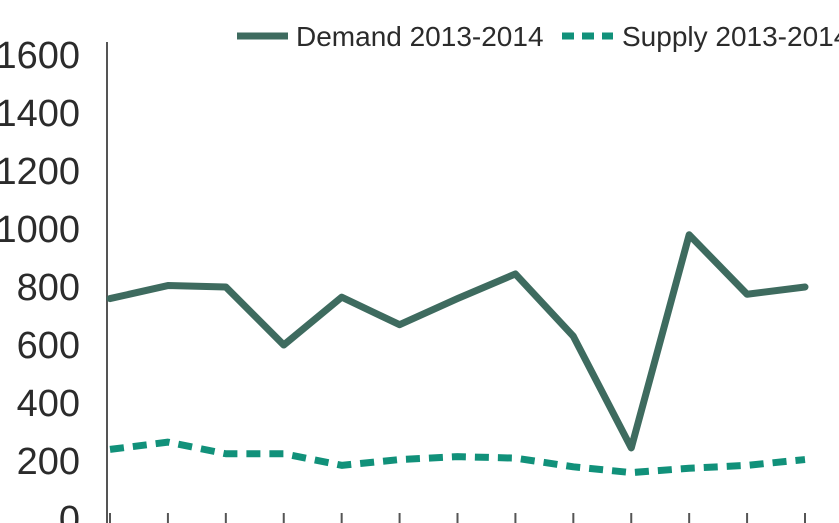  I want to click on legend: Demand 2013-2014 Supply 2013-2014, so click(538, 36).